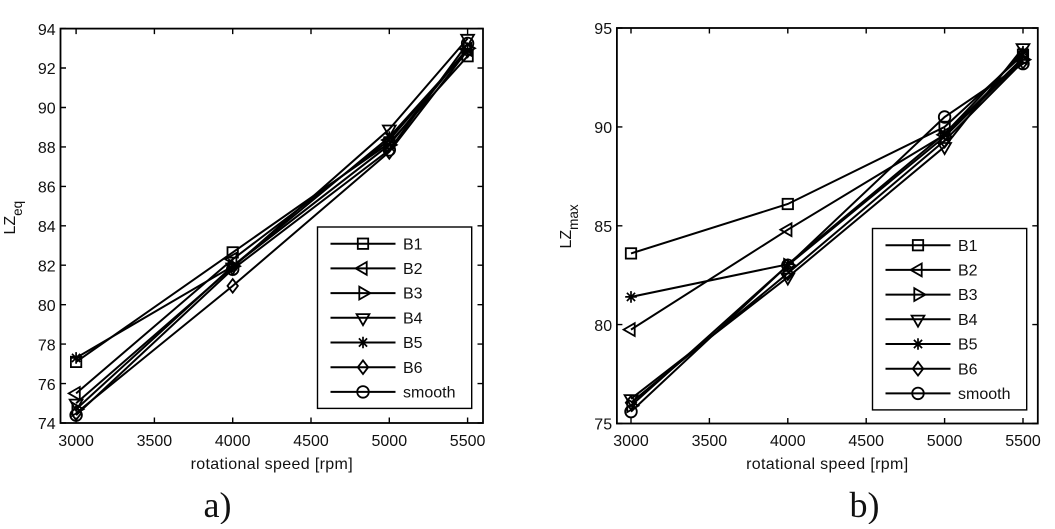  I want to click on svg-text: 88, so click(47, 148).